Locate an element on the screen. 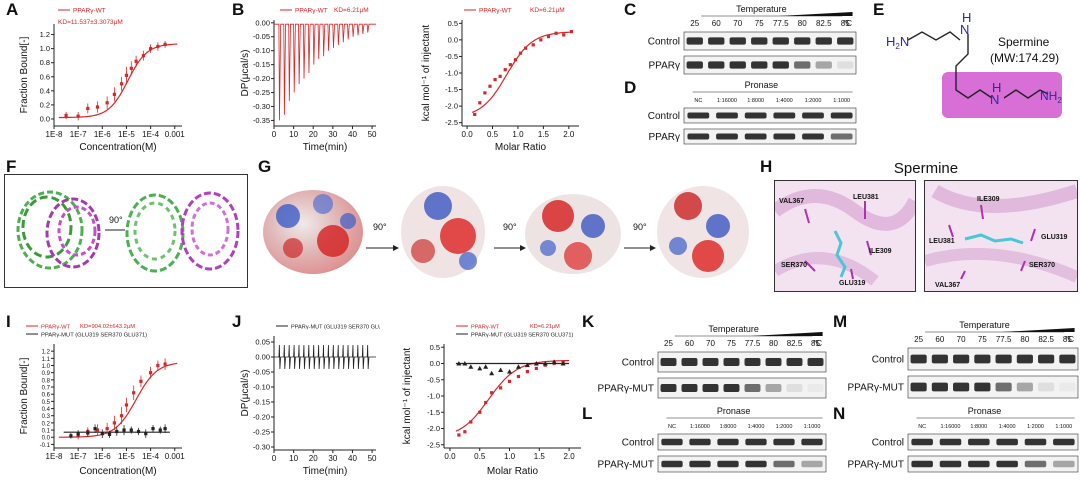 The image size is (1080, 481). blot-row-label: PPARγ is located at coordinates (665, 137).